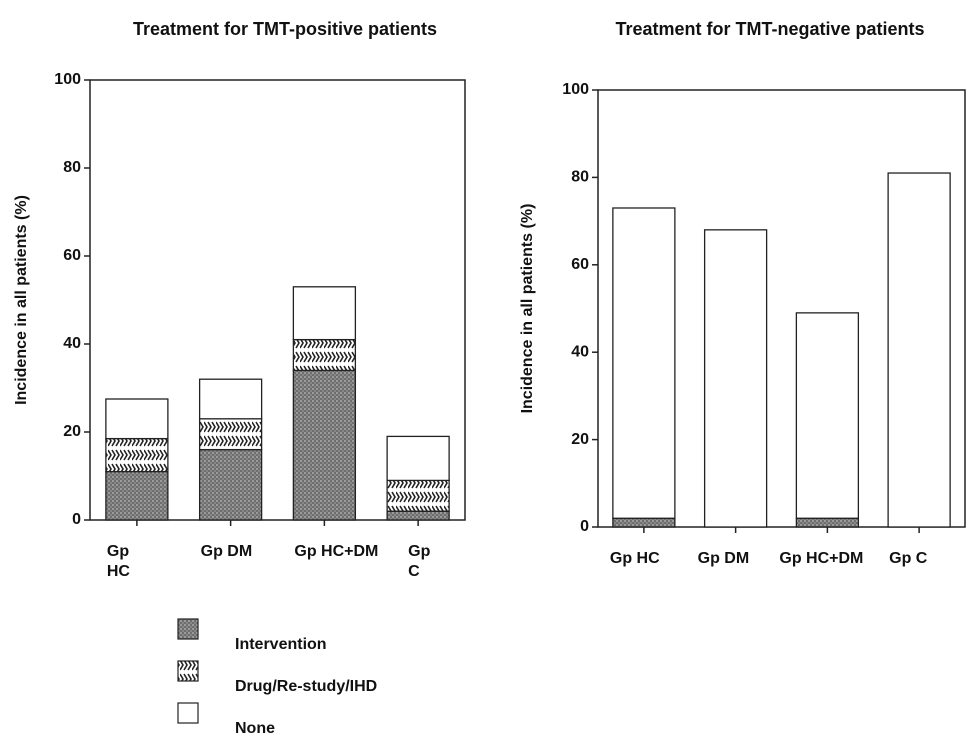  I want to click on chart-title: Treatment for TMT-negative patients, so click(769, 29).